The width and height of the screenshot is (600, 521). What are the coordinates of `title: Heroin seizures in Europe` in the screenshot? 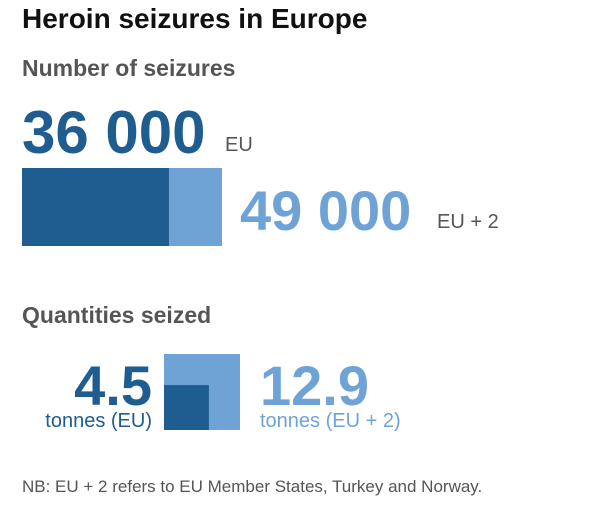 It's located at (194, 18).